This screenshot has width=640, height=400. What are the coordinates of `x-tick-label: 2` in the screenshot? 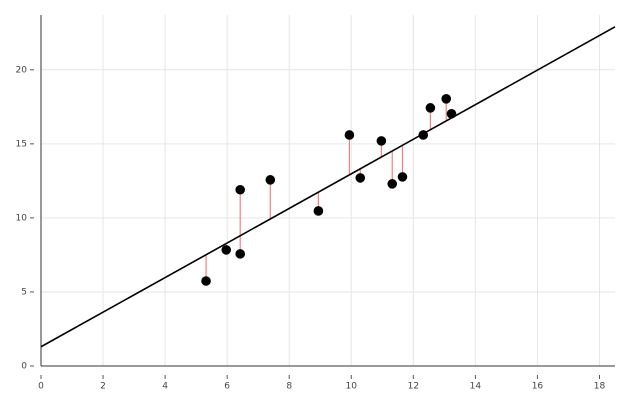 It's located at (103, 387).